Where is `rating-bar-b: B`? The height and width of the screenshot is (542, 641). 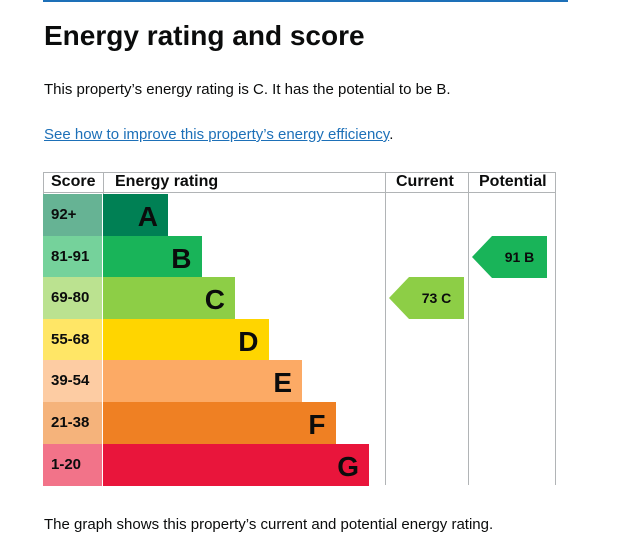 rating-bar-b: B is located at coordinates (152, 256).